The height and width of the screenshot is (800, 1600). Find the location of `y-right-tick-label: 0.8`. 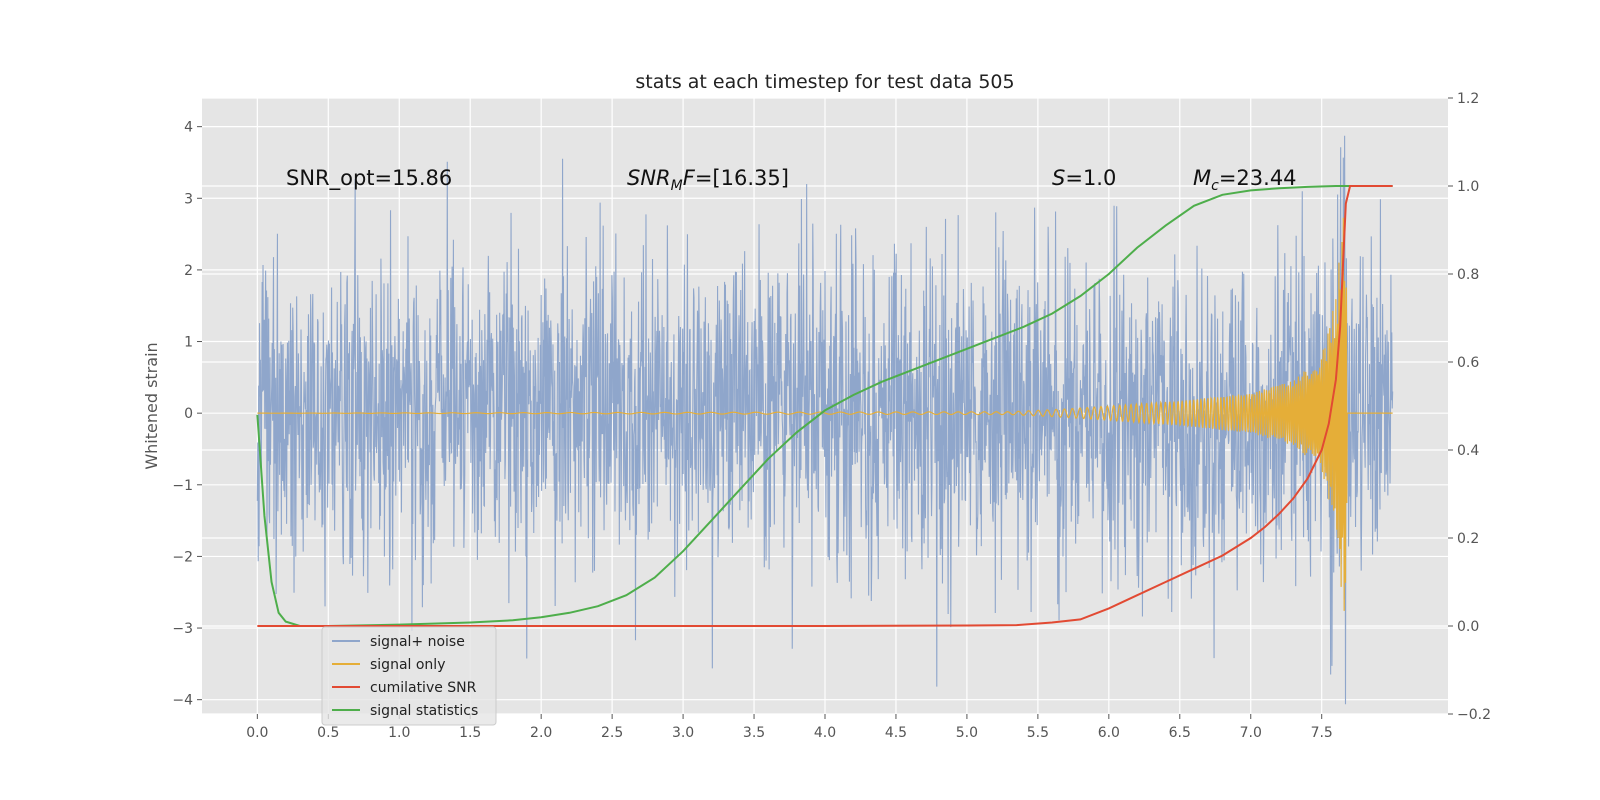

y-right-tick-label: 0.8 is located at coordinates (1468, 275).